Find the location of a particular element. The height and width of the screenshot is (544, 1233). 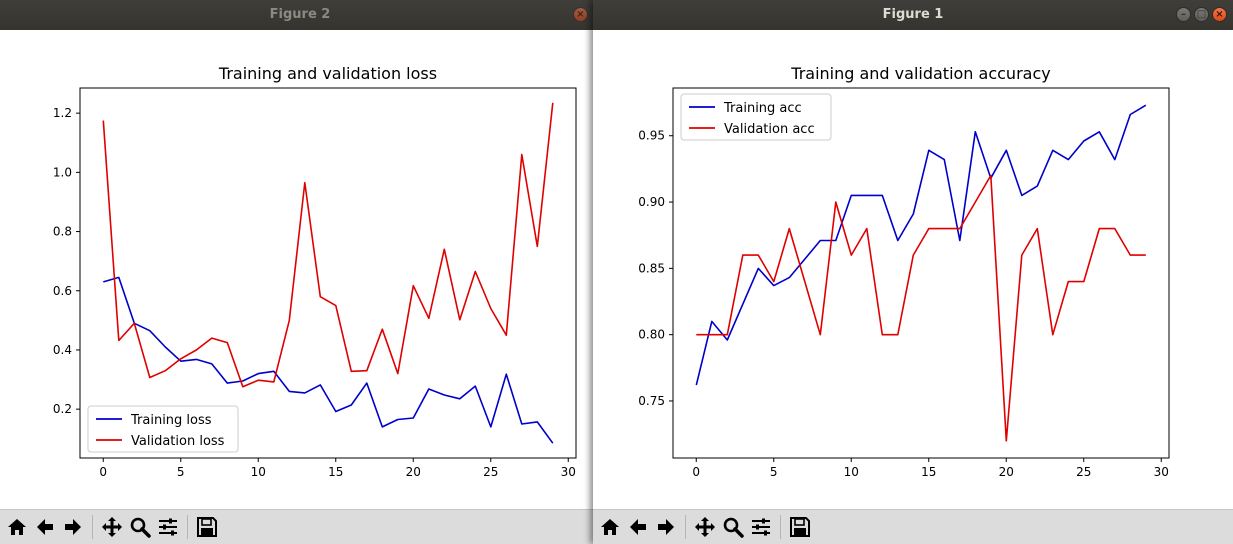

legend-label: Validation acc is located at coordinates (769, 129).